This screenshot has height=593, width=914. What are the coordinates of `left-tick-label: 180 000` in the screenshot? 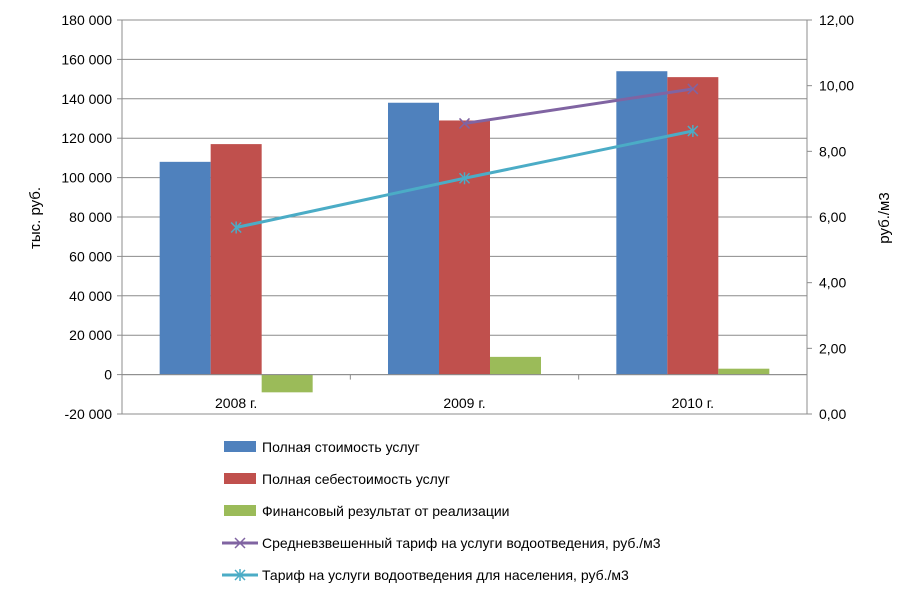 It's located at (86, 20).